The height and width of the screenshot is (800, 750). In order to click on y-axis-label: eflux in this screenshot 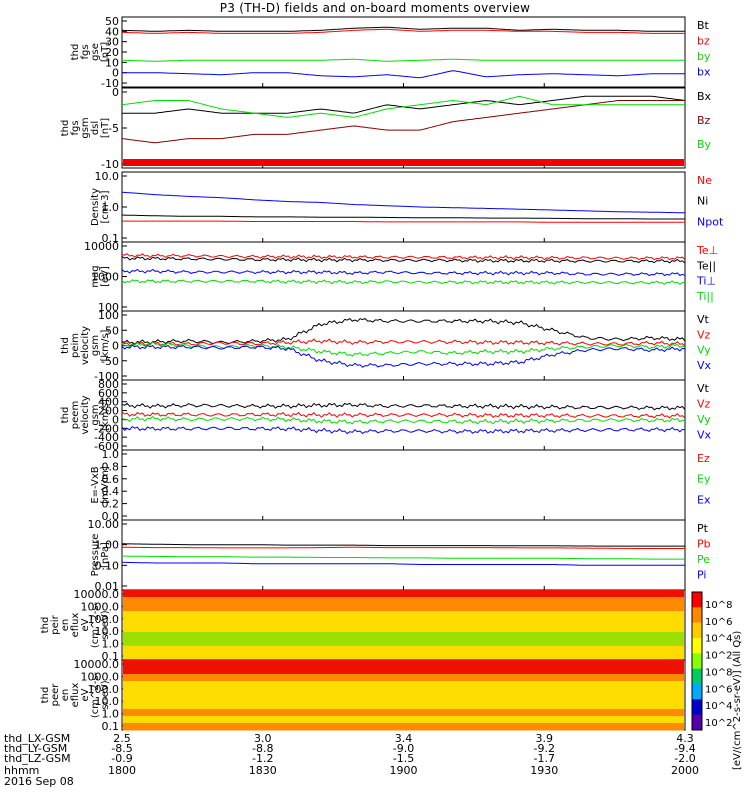, I will do `click(75, 625)`.